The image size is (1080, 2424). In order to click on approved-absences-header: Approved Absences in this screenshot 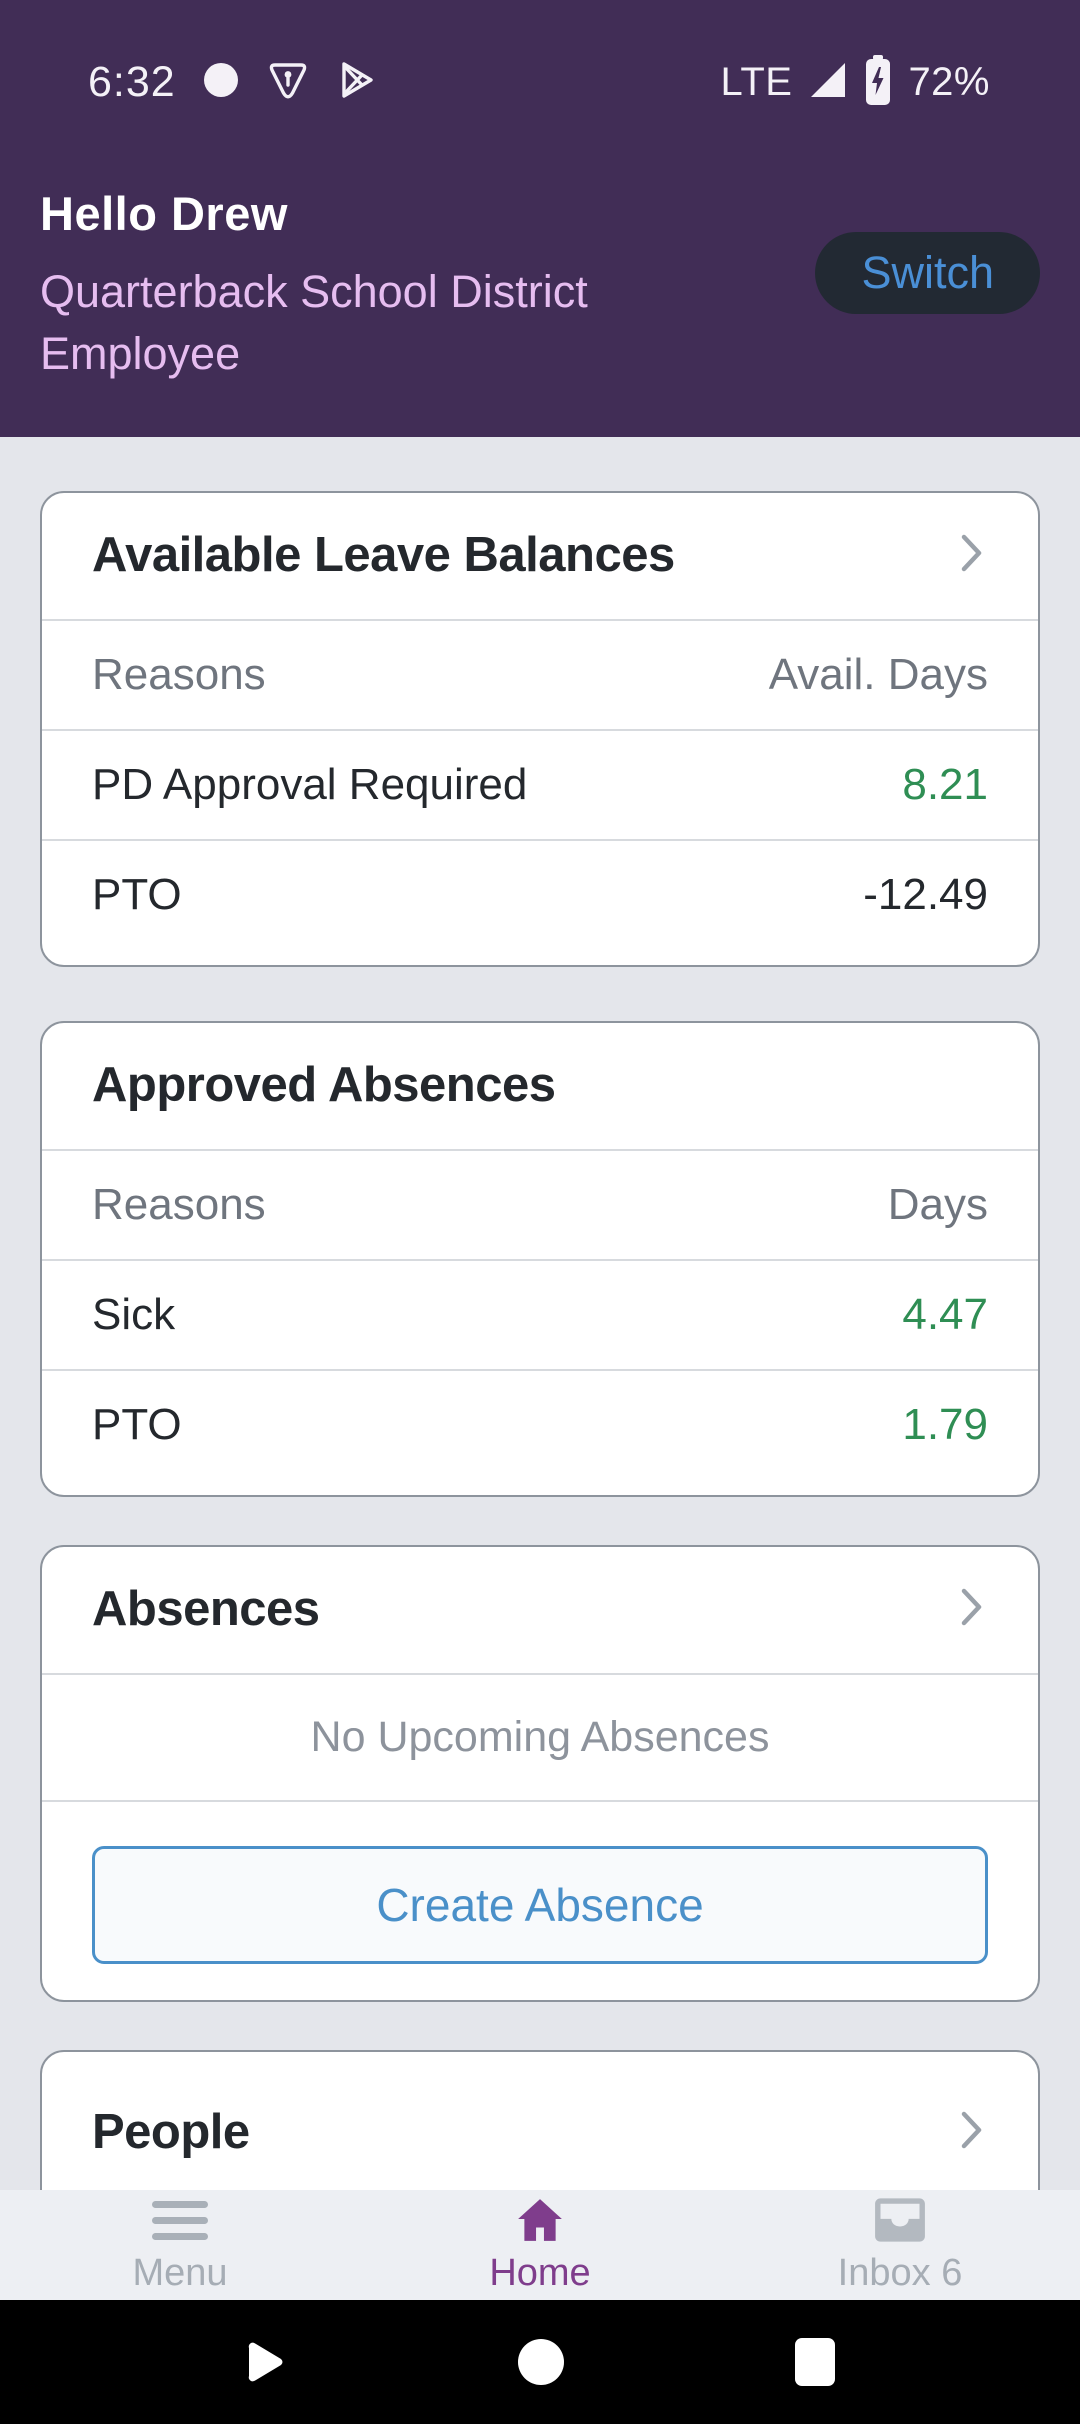, I will do `click(540, 1086)`.